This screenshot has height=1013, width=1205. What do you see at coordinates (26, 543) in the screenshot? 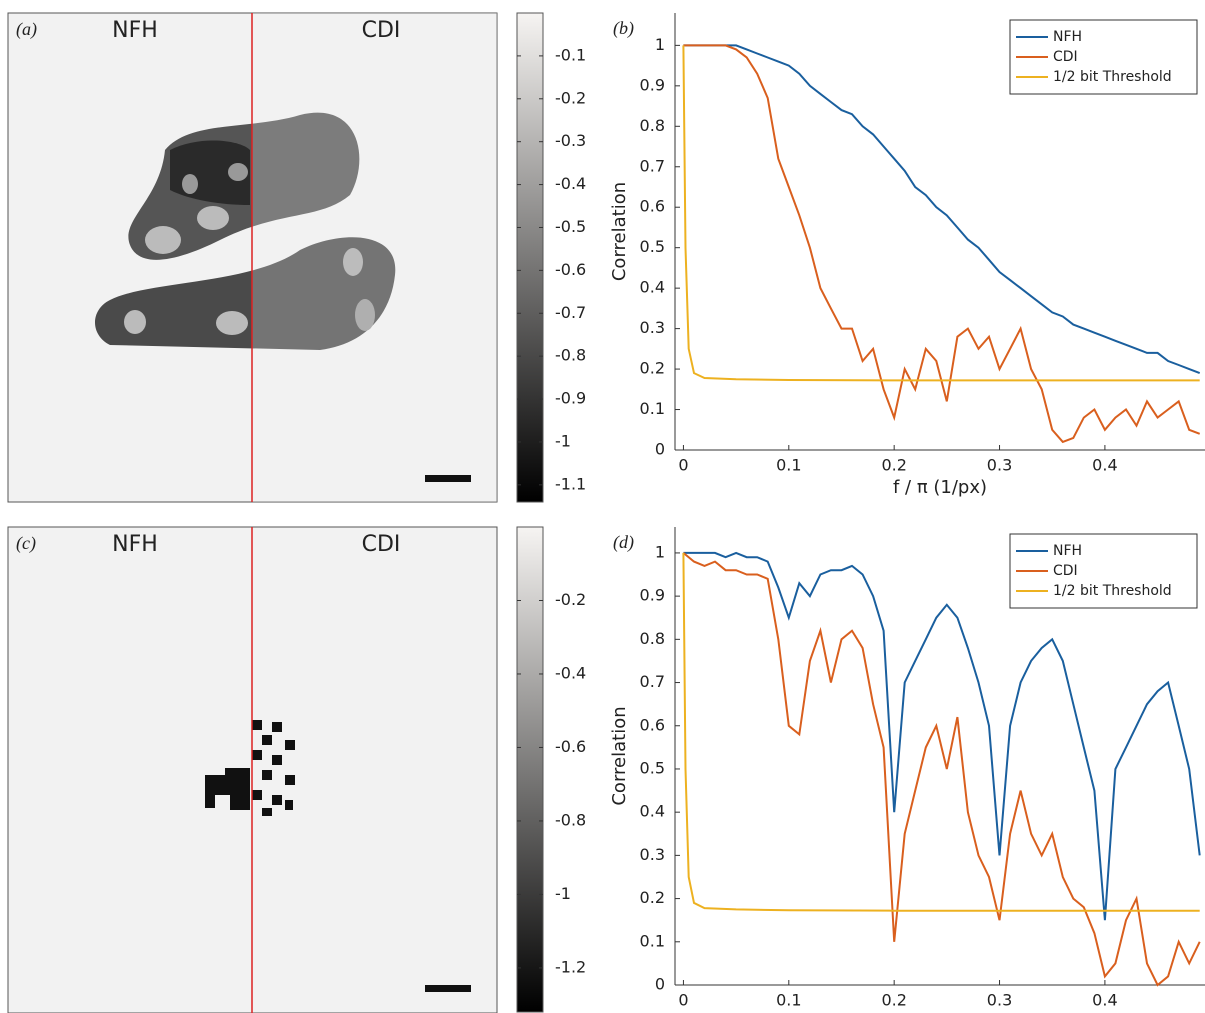
I see `panel-label: (c)` at bounding box center [26, 543].